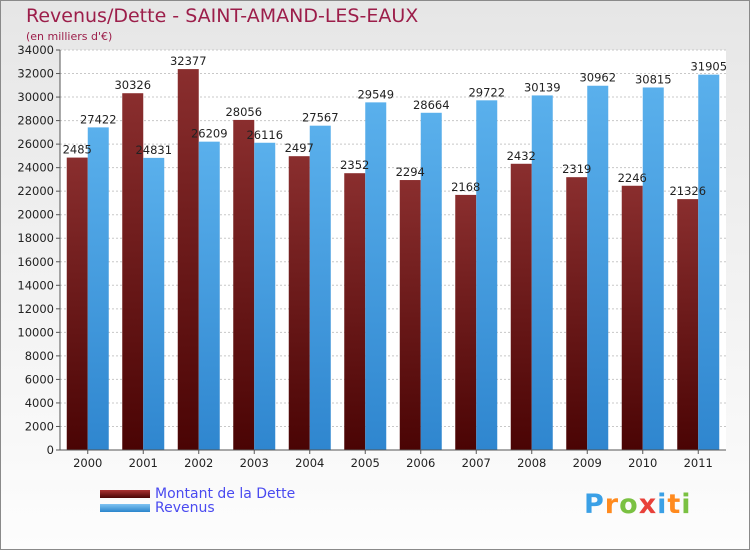 Image resolution: width=750 pixels, height=550 pixels. Describe the element at coordinates (698, 463) in the screenshot. I see `x-tick-label: 2011` at that location.